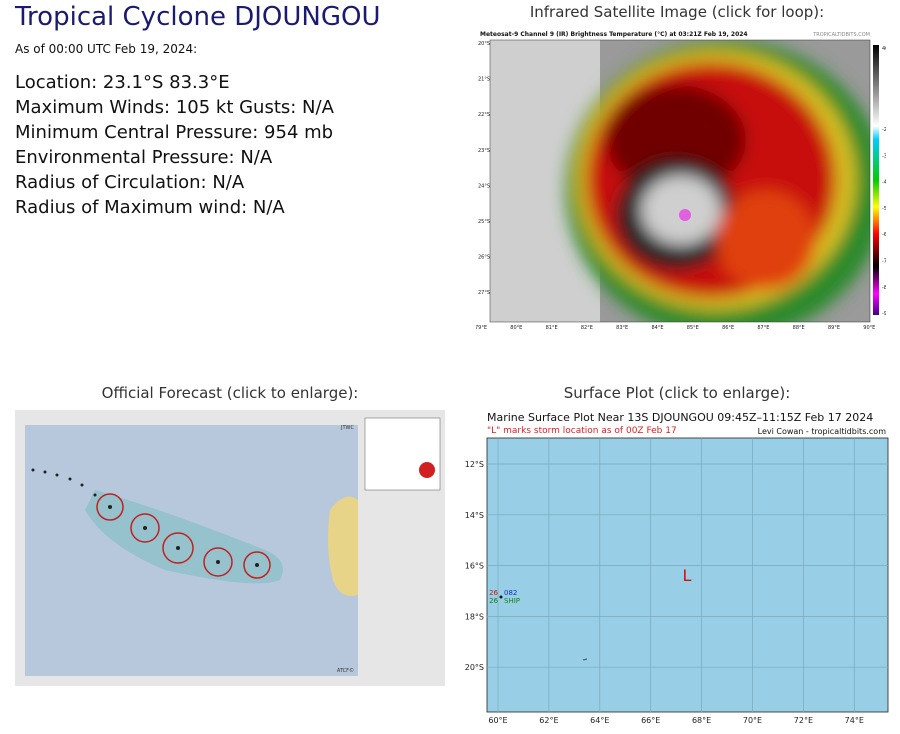  I want to click on lat-label: 22°S, so click(484, 115).